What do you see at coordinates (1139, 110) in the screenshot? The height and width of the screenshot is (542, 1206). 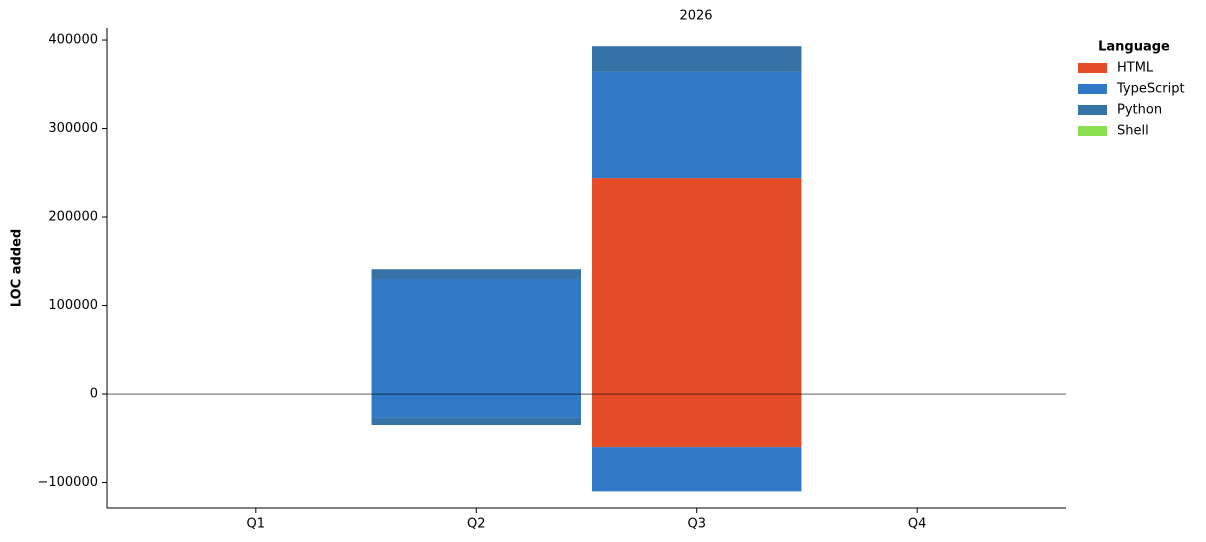 I see `legend-label: Python` at bounding box center [1139, 110].